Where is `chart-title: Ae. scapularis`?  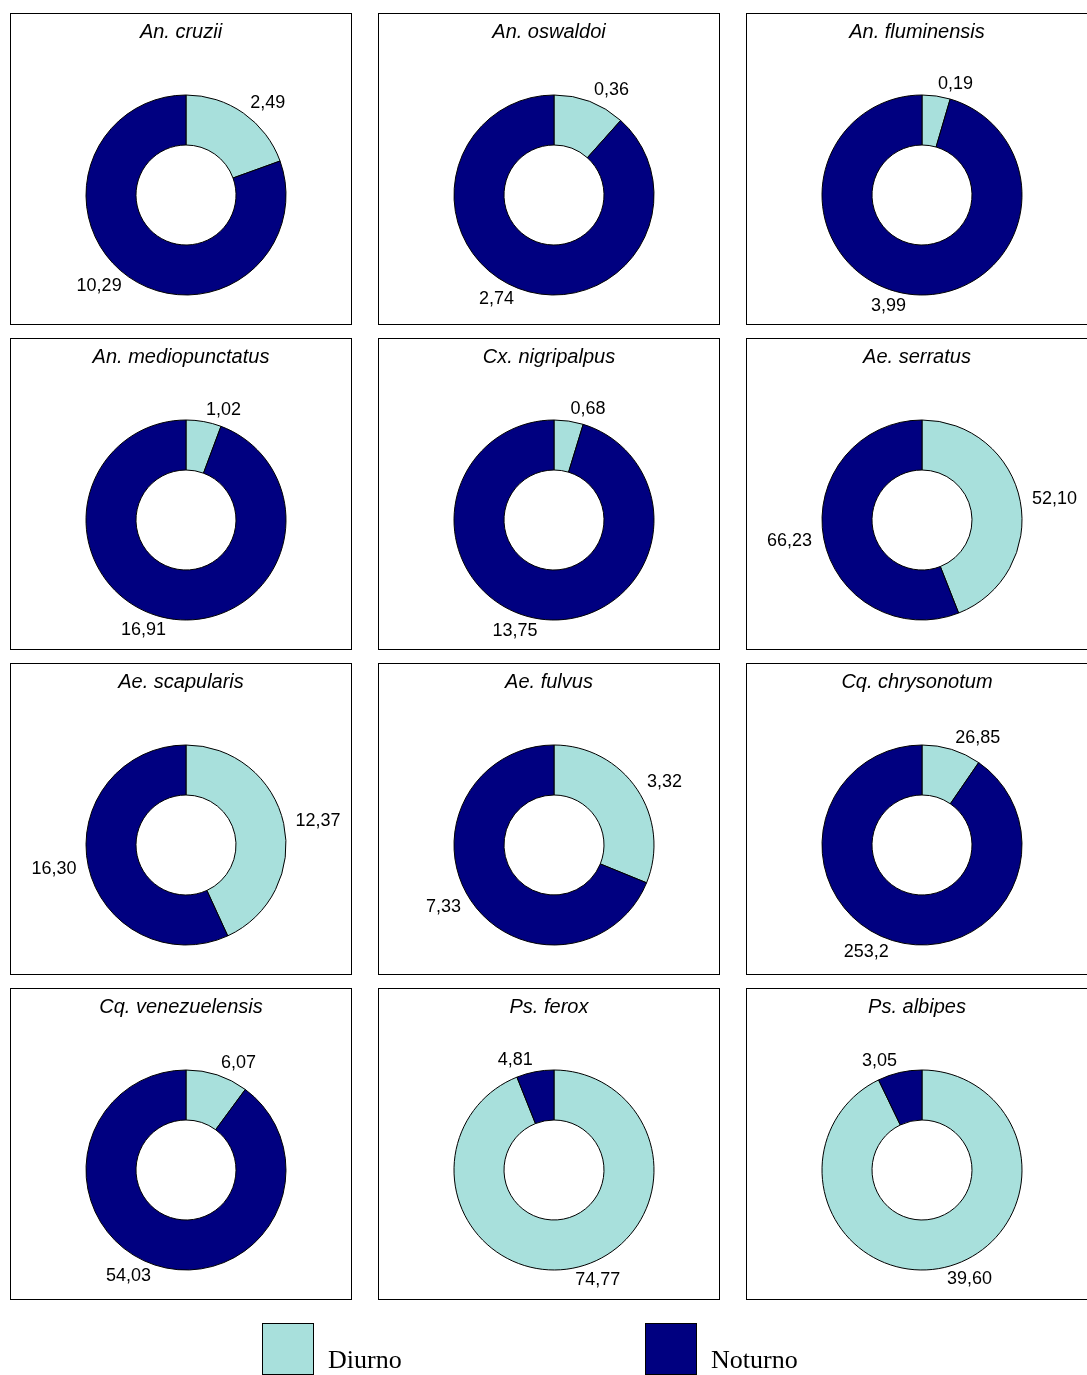 chart-title: Ae. scapularis is located at coordinates (180, 681).